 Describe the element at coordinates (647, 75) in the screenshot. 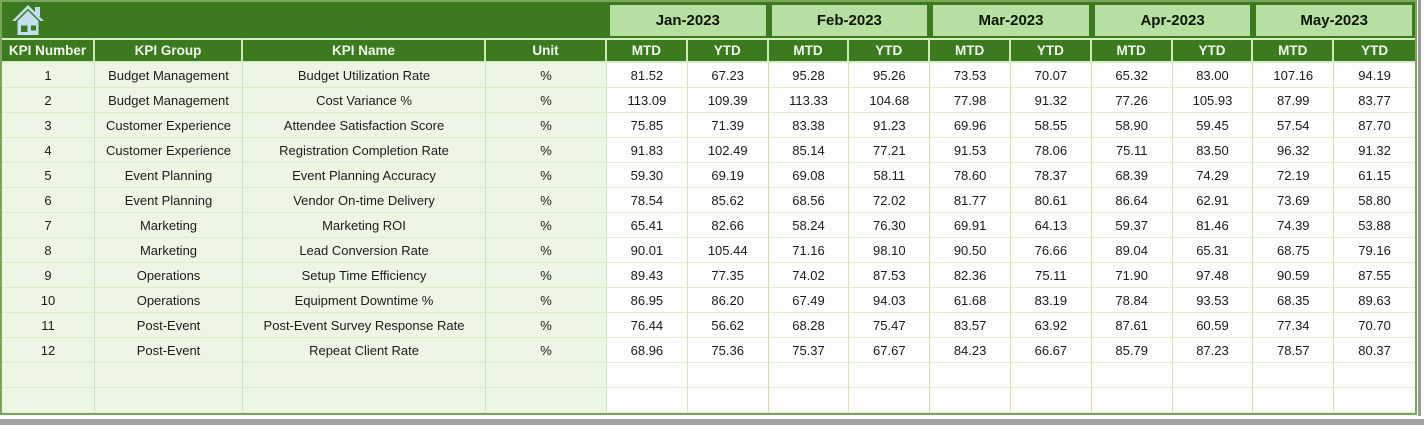

I see `cell-value: 81.52` at that location.